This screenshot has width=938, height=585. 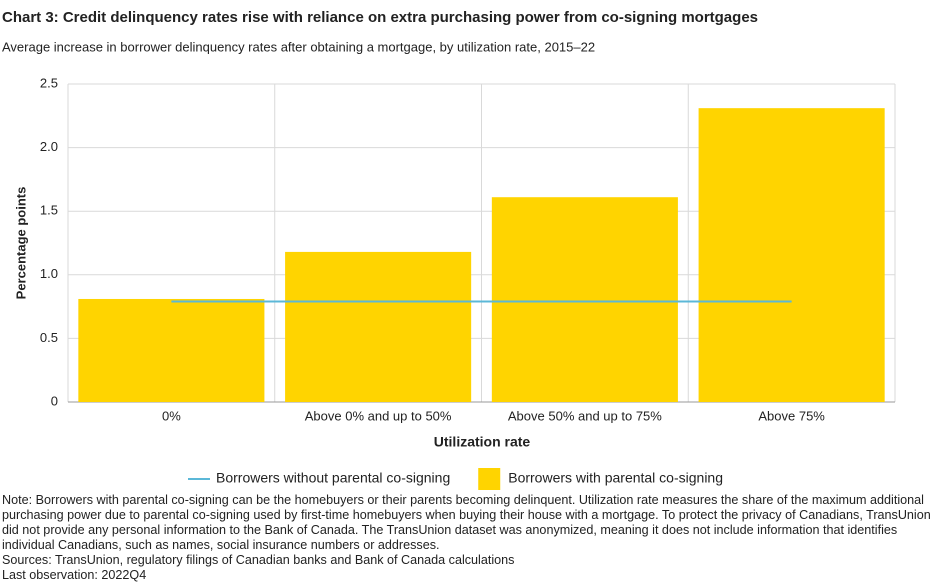 What do you see at coordinates (585, 415) in the screenshot?
I see `x-tick-label: Above 50% and up to 75%` at bounding box center [585, 415].